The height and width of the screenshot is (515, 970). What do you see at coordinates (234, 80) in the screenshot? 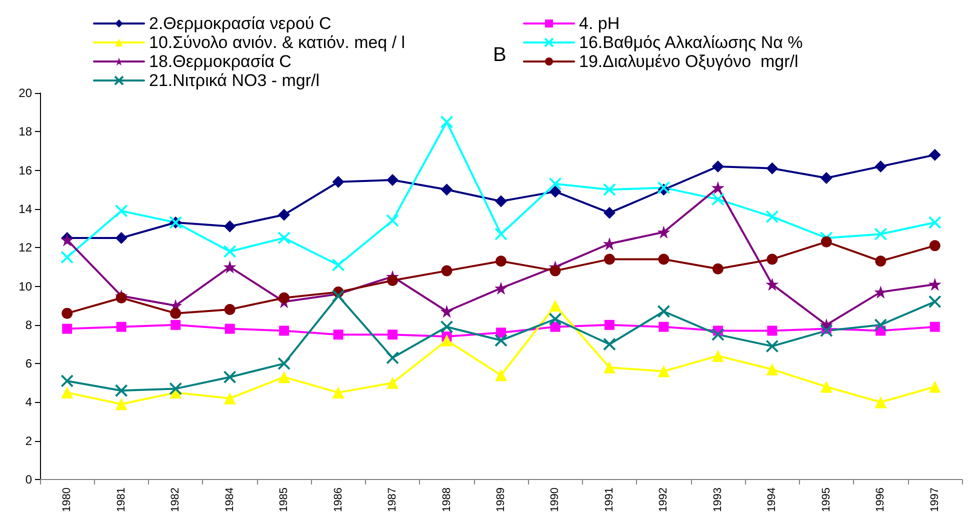
I see `legend-label: 21.Νιτρικά ΝΟ3 - mgr/l` at bounding box center [234, 80].